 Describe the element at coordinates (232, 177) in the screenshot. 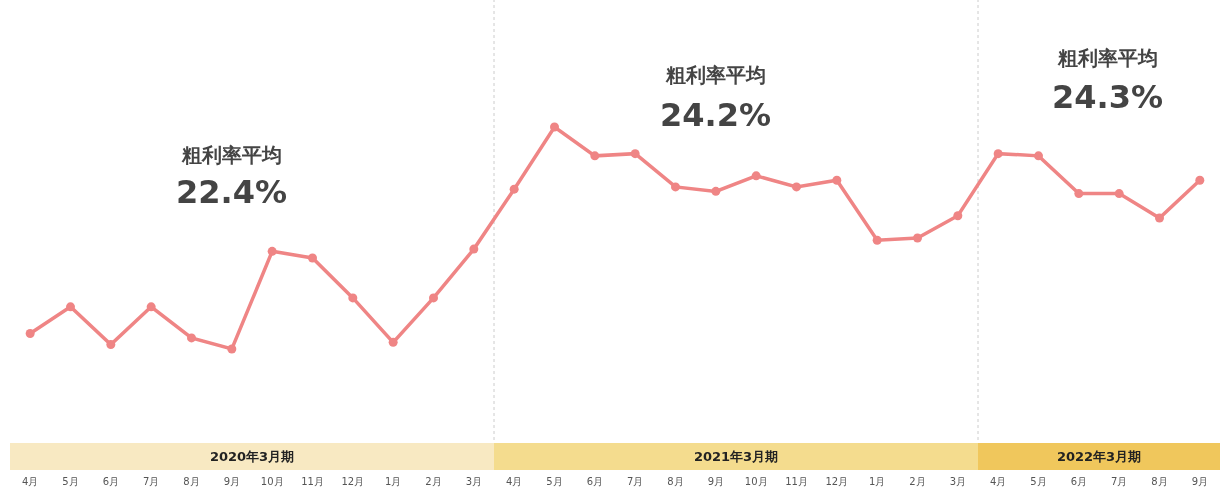

I see `annotation: 粗利率平均 22.4%` at that location.